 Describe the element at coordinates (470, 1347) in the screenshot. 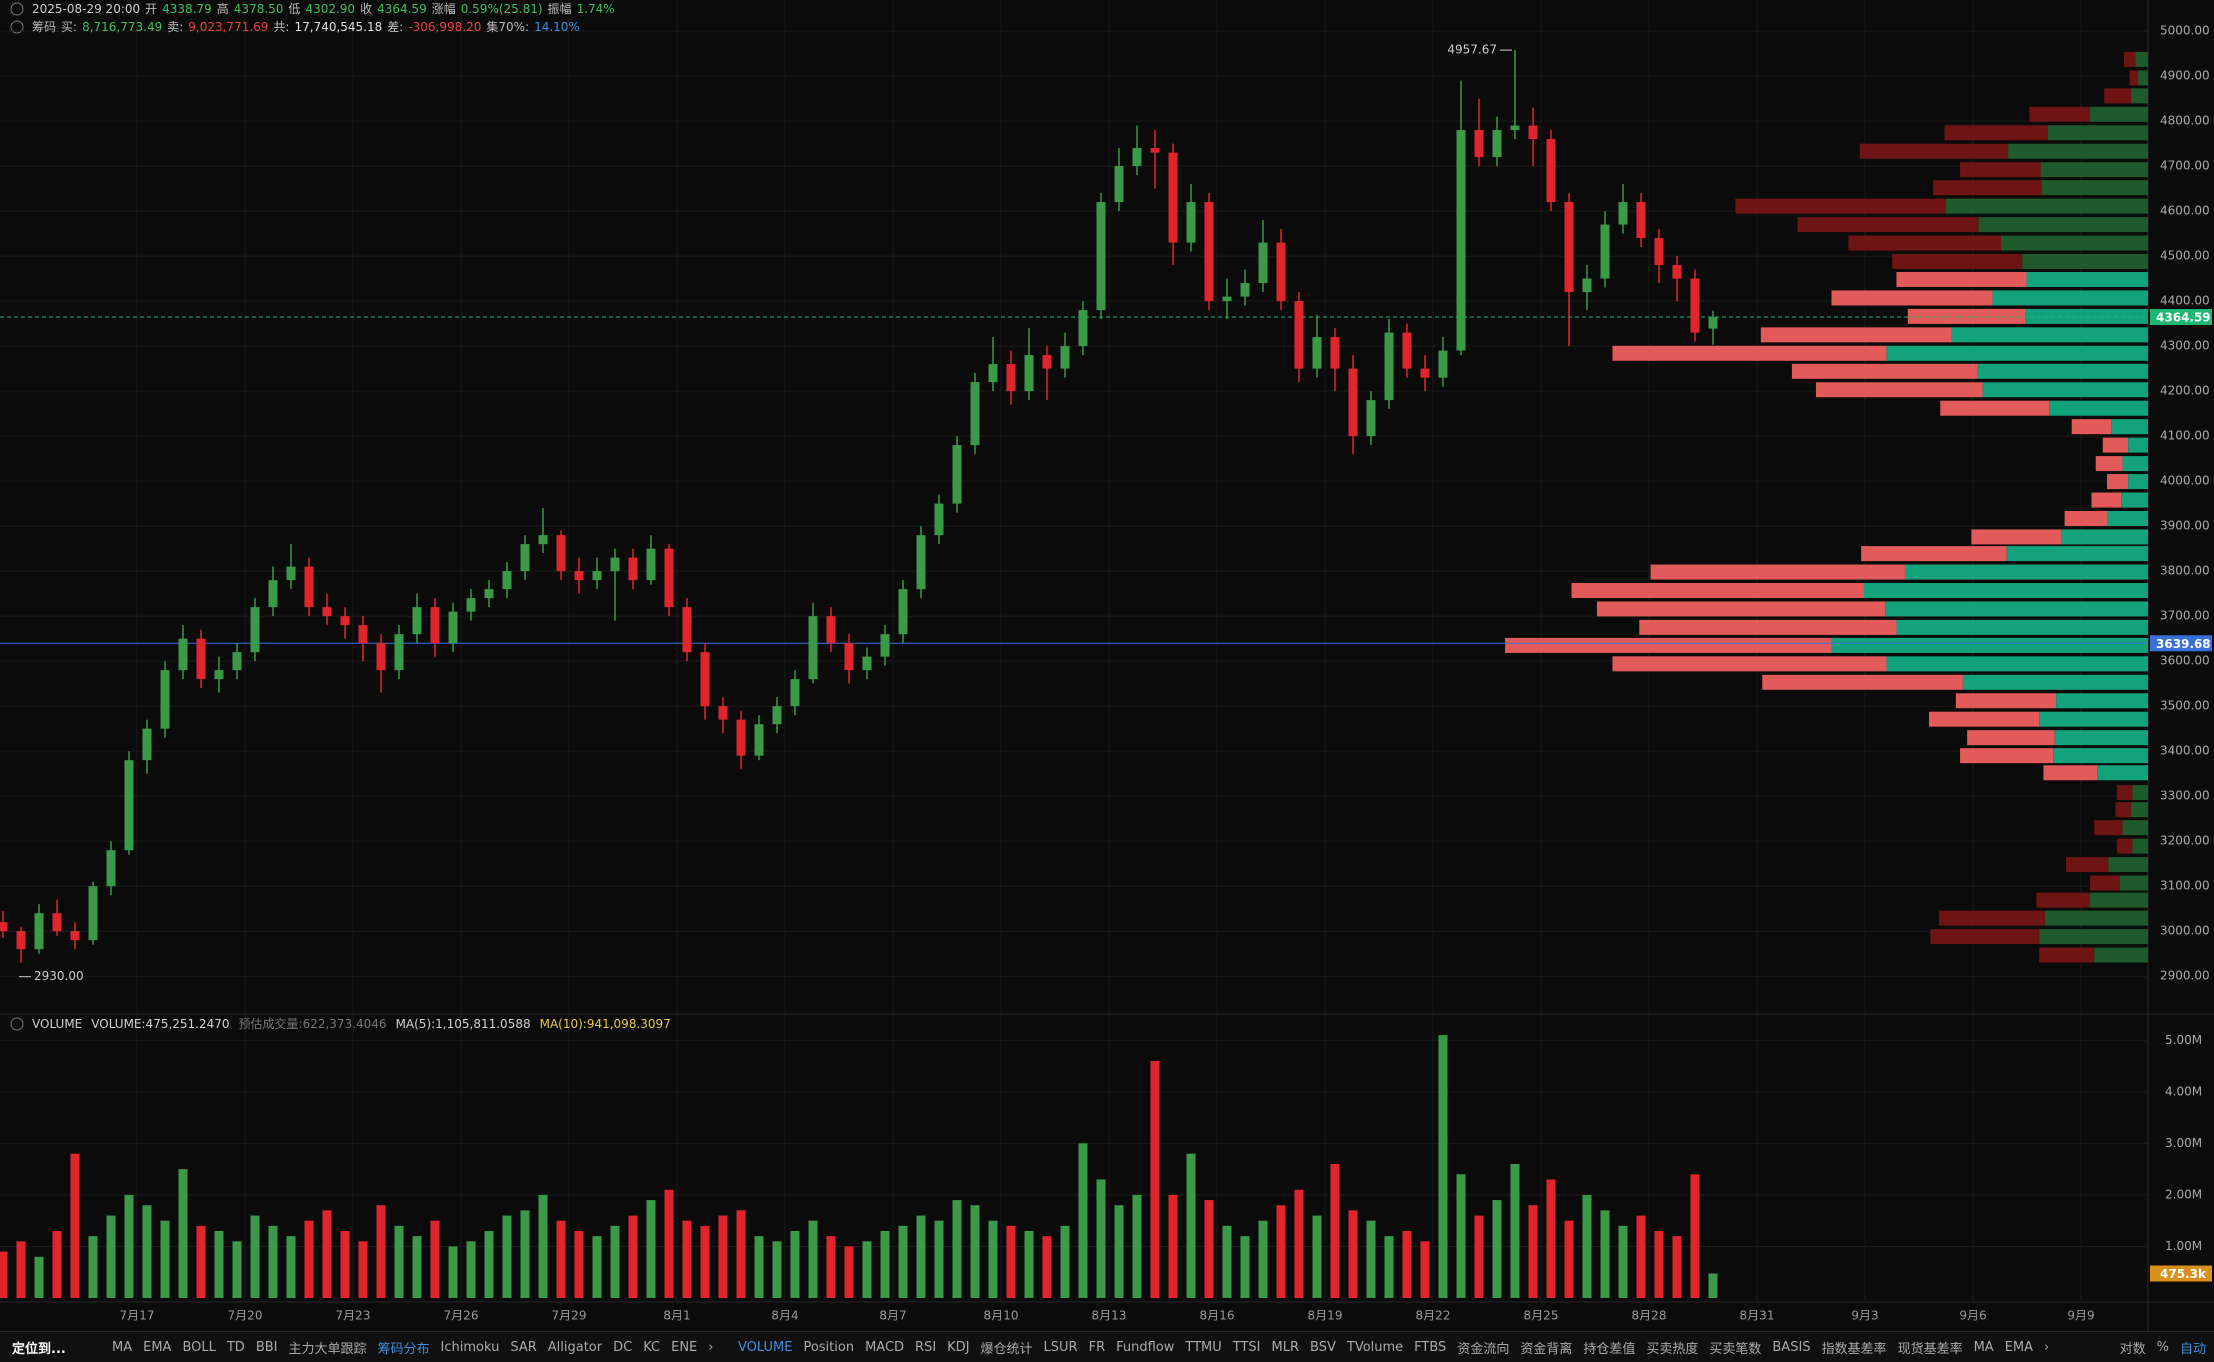

I see `toolbar-item: Ichimoku` at that location.